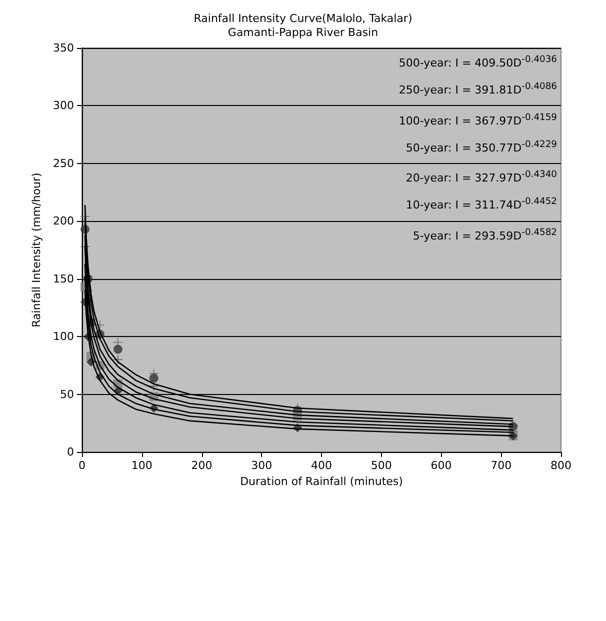 The image size is (606, 621). What do you see at coordinates (321, 465) in the screenshot?
I see `x-tick-label: 400` at bounding box center [321, 465].